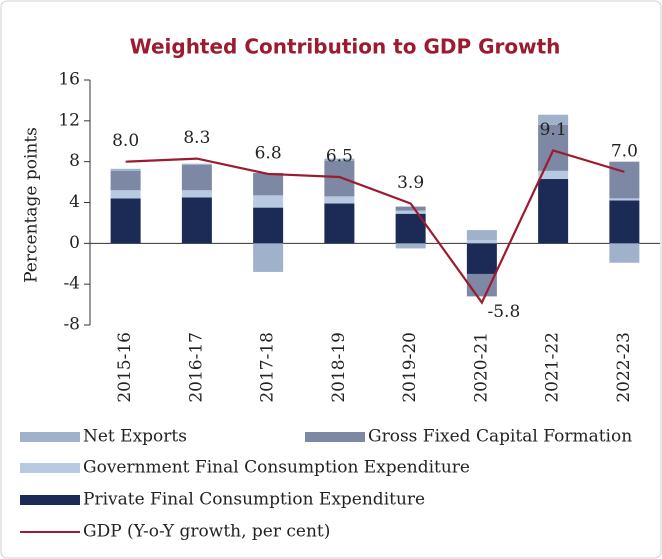 This screenshot has height=559, width=662. What do you see at coordinates (71, 284) in the screenshot?
I see `y-tick-label: -4` at bounding box center [71, 284].